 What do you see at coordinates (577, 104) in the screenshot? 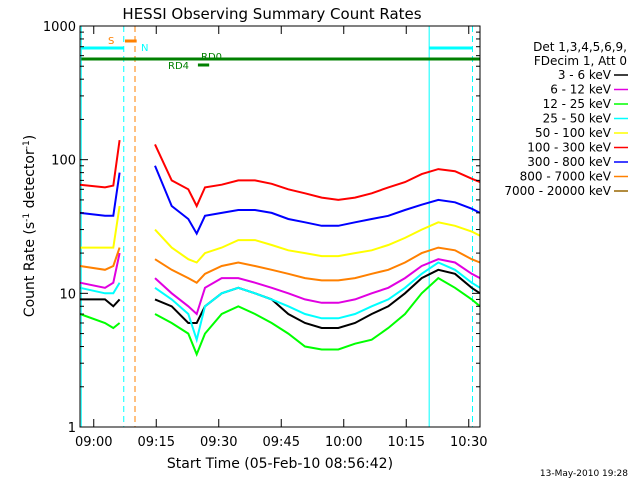
I see `legend-entry-label: 12 - 25 keV` at bounding box center [577, 104].